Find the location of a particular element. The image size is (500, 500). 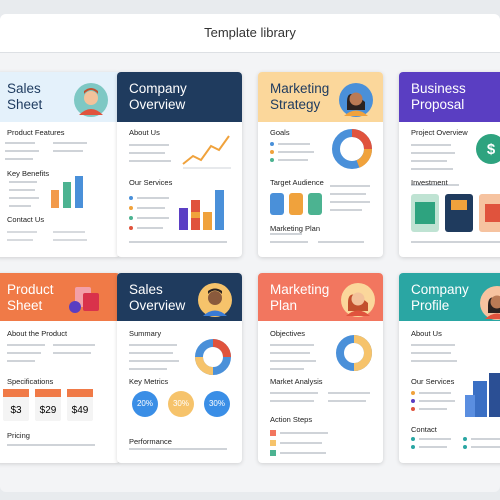

section-label: Project Overview is located at coordinates (439, 132).